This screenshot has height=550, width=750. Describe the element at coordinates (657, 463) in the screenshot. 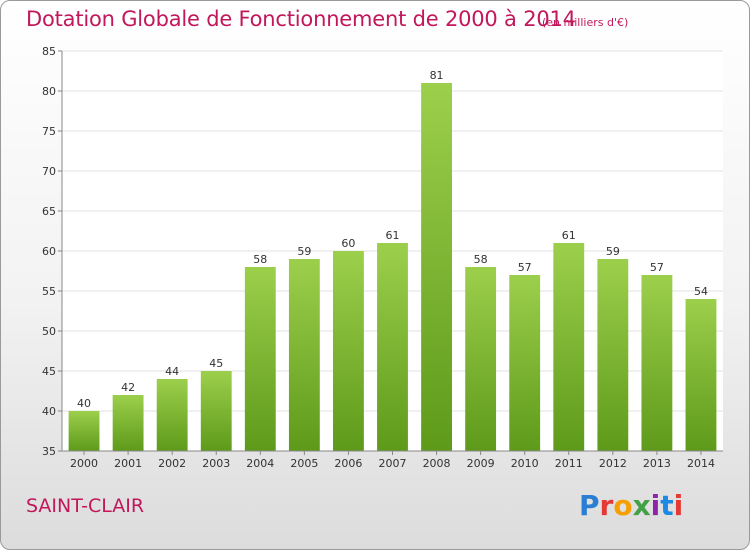

I see `x-tick-label-2013: 2013` at that location.